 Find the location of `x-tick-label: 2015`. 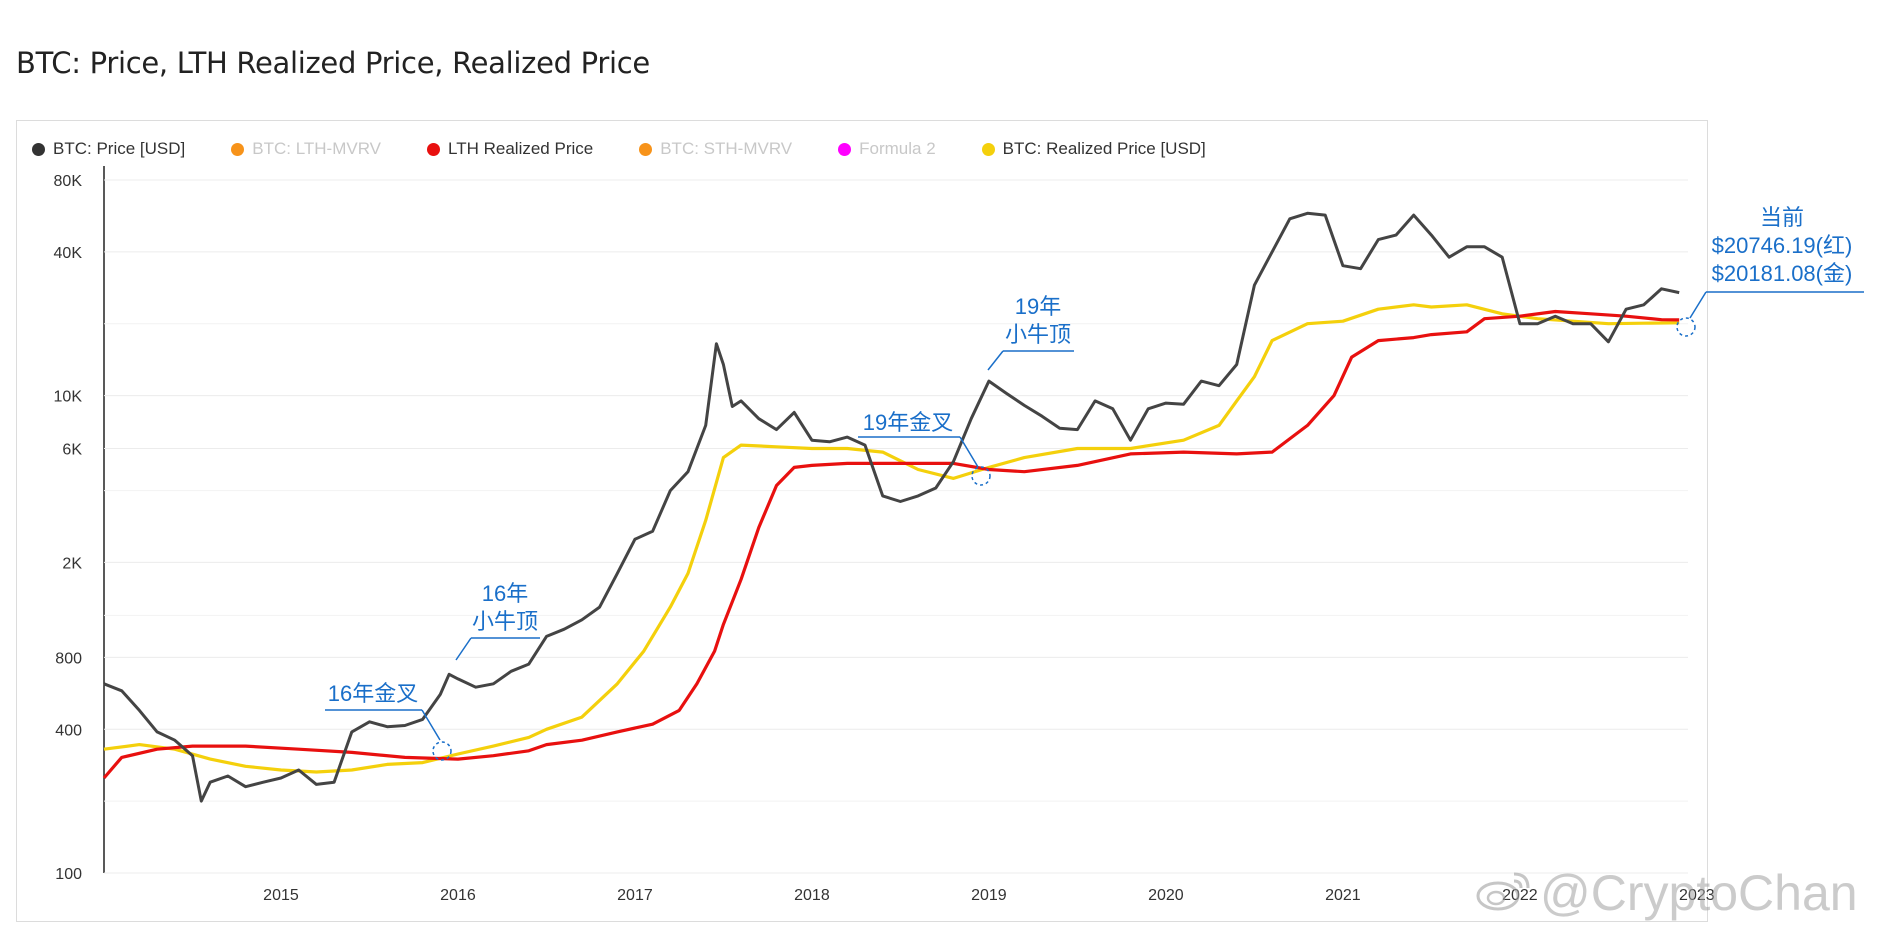

x-tick-label: 2015 is located at coordinates (281, 895).